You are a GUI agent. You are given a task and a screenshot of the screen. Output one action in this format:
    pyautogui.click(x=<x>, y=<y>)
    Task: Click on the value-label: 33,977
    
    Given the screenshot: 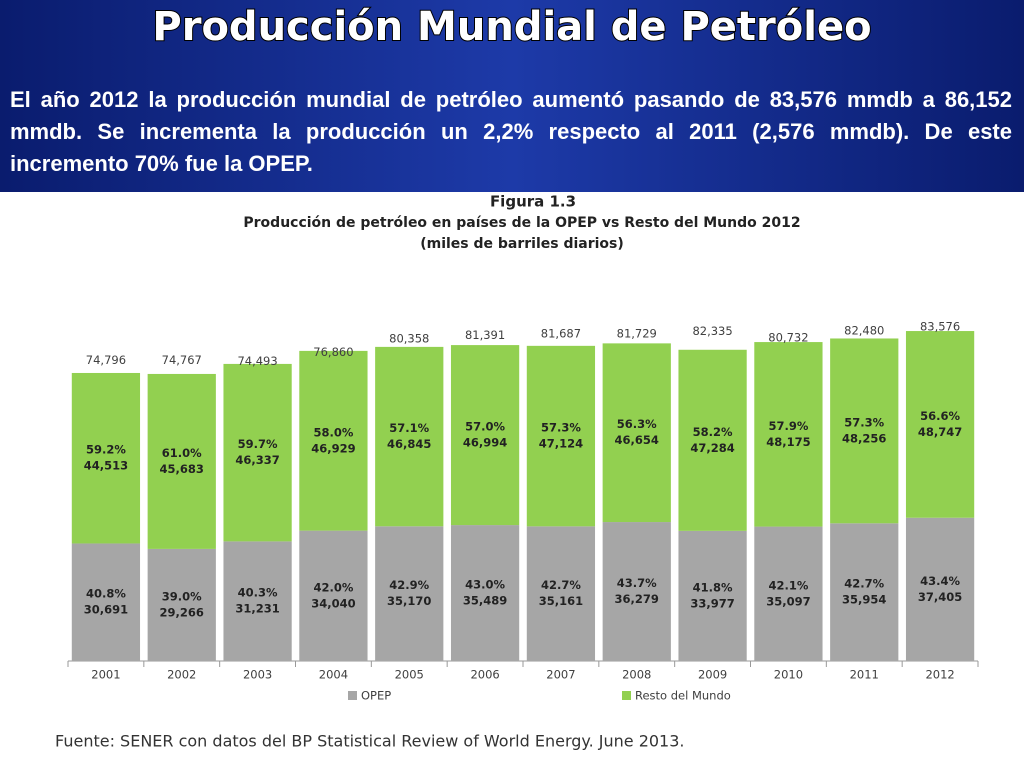 What is the action you would take?
    pyautogui.click(x=712, y=603)
    